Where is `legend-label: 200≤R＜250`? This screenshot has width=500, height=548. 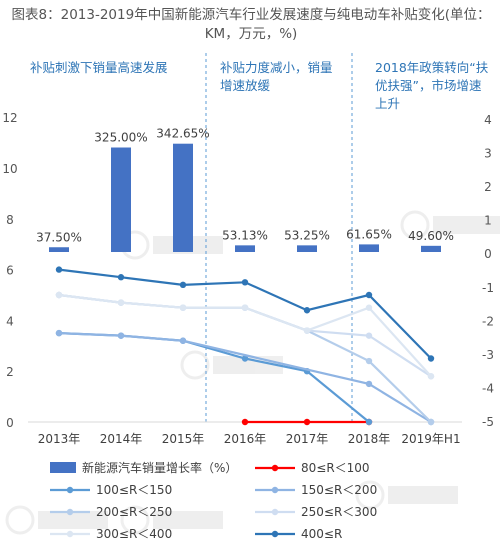
legend-label: 200≤R＜250 is located at coordinates (134, 512).